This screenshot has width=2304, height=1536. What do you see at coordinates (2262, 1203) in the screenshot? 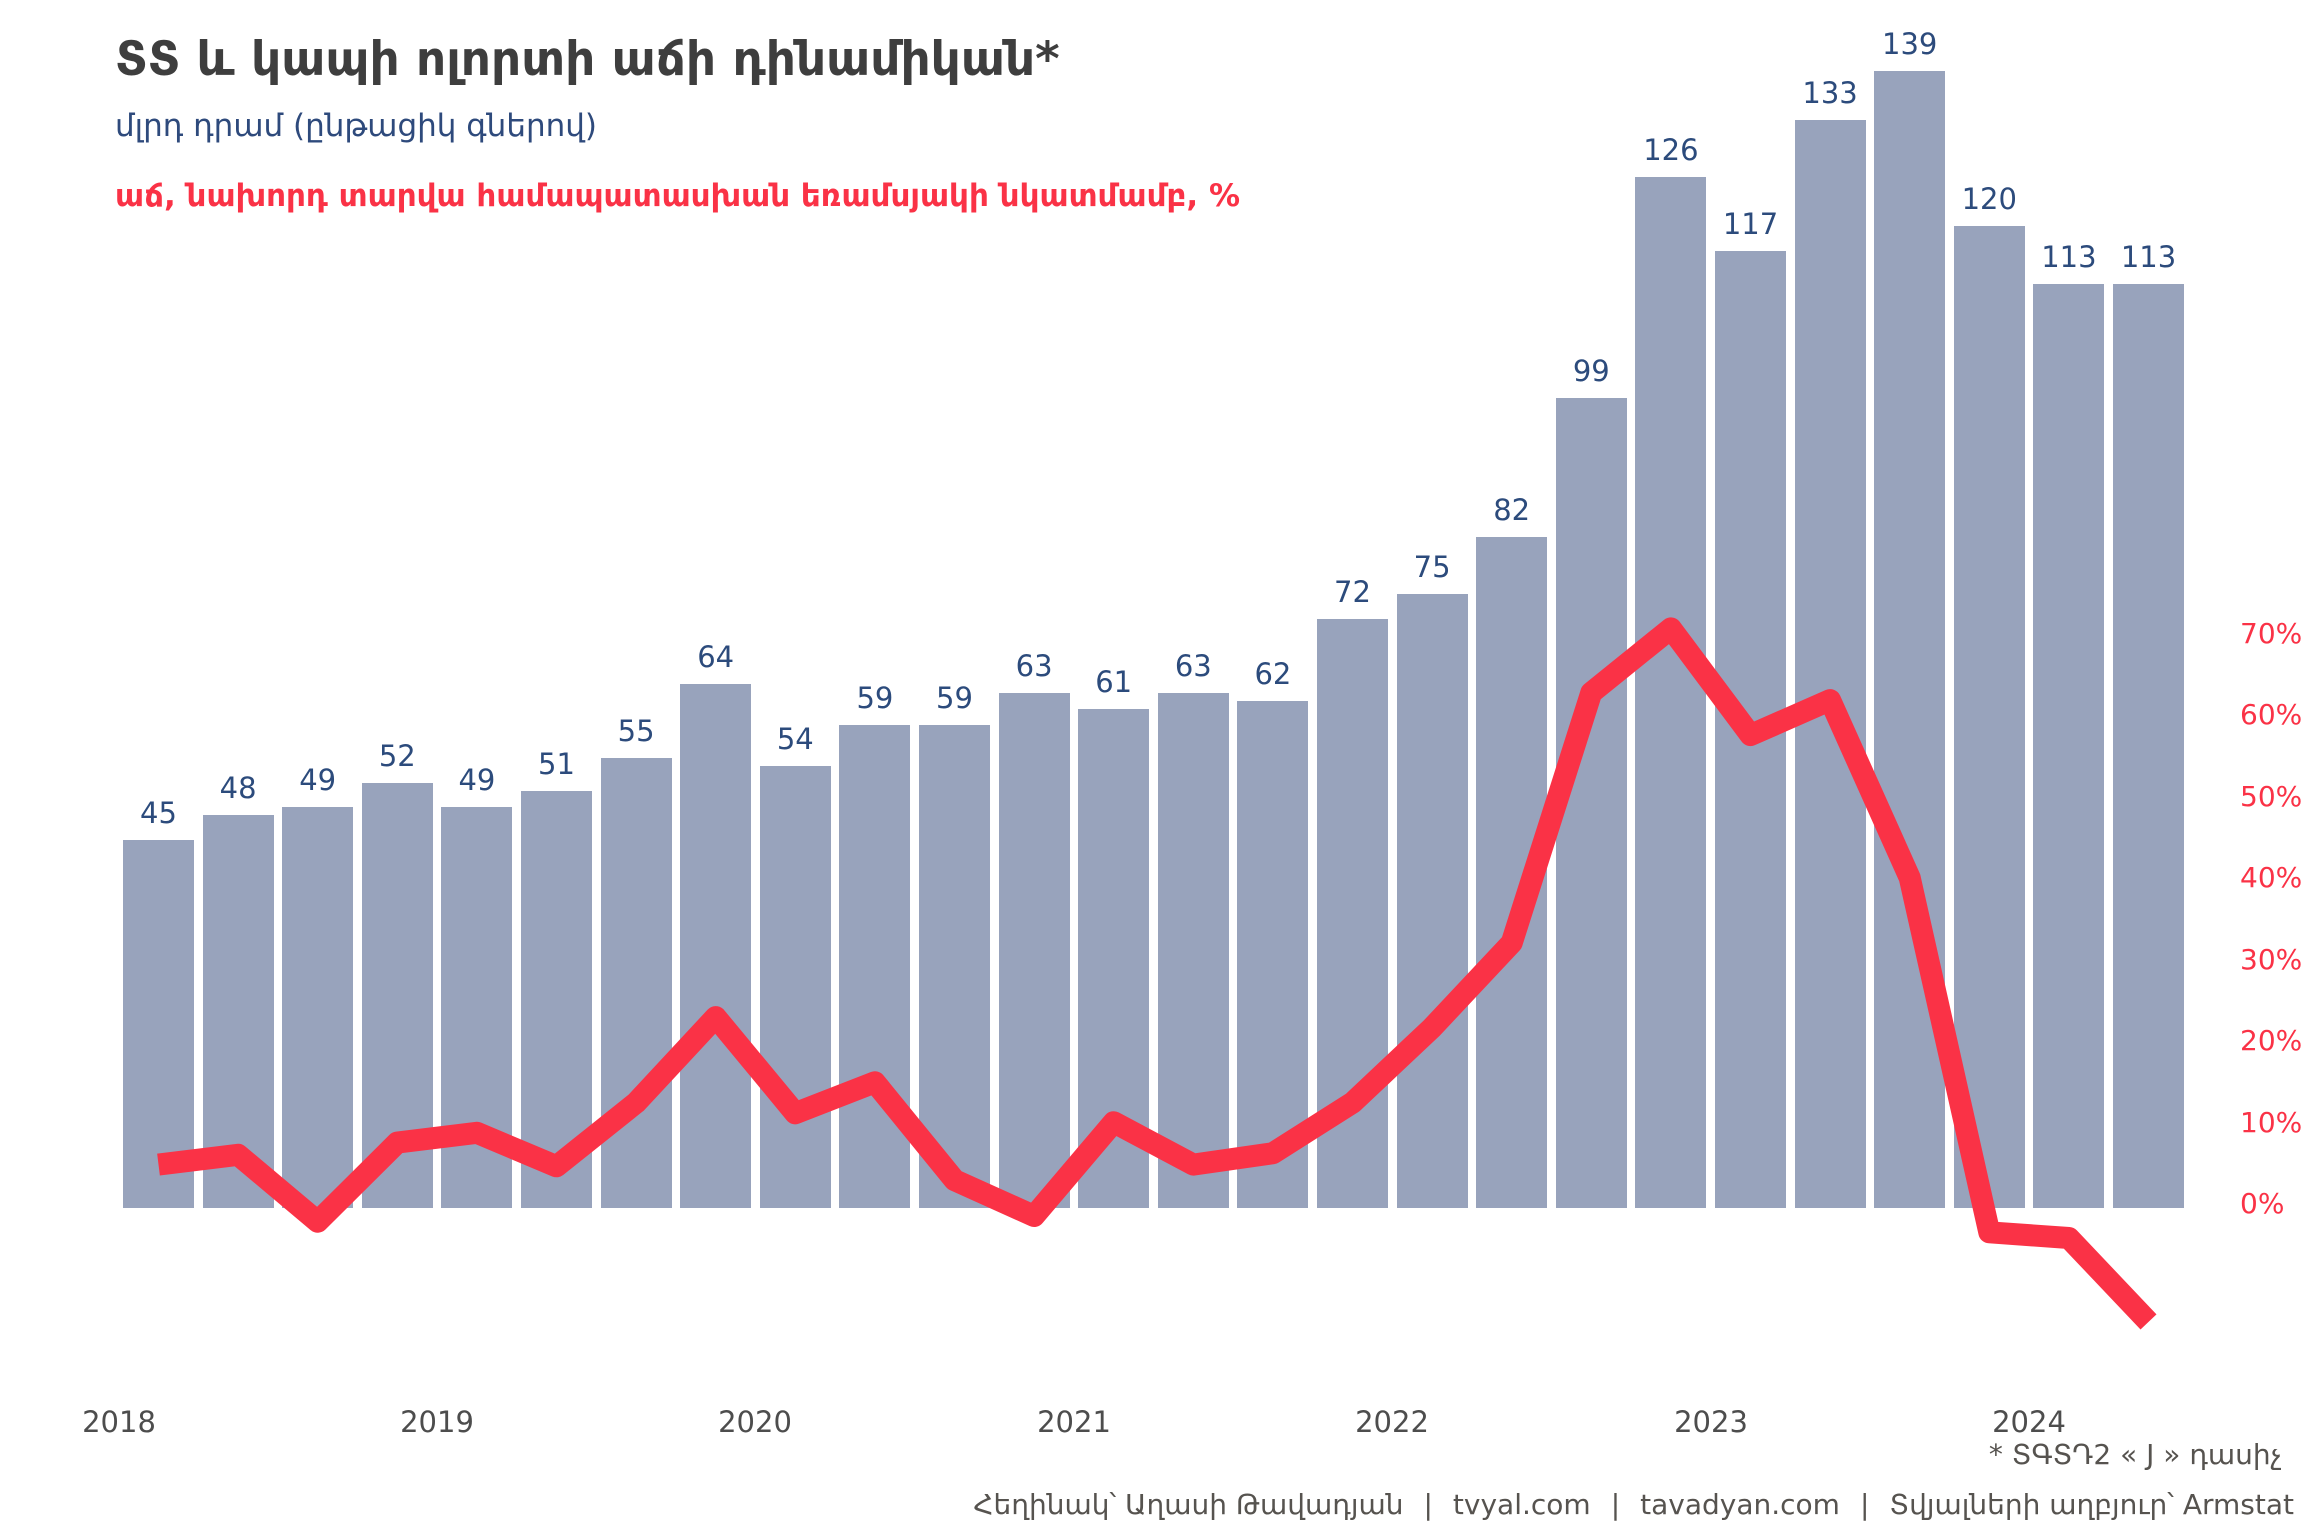
I see `y-axis-tick-label: 0%` at bounding box center [2262, 1203].